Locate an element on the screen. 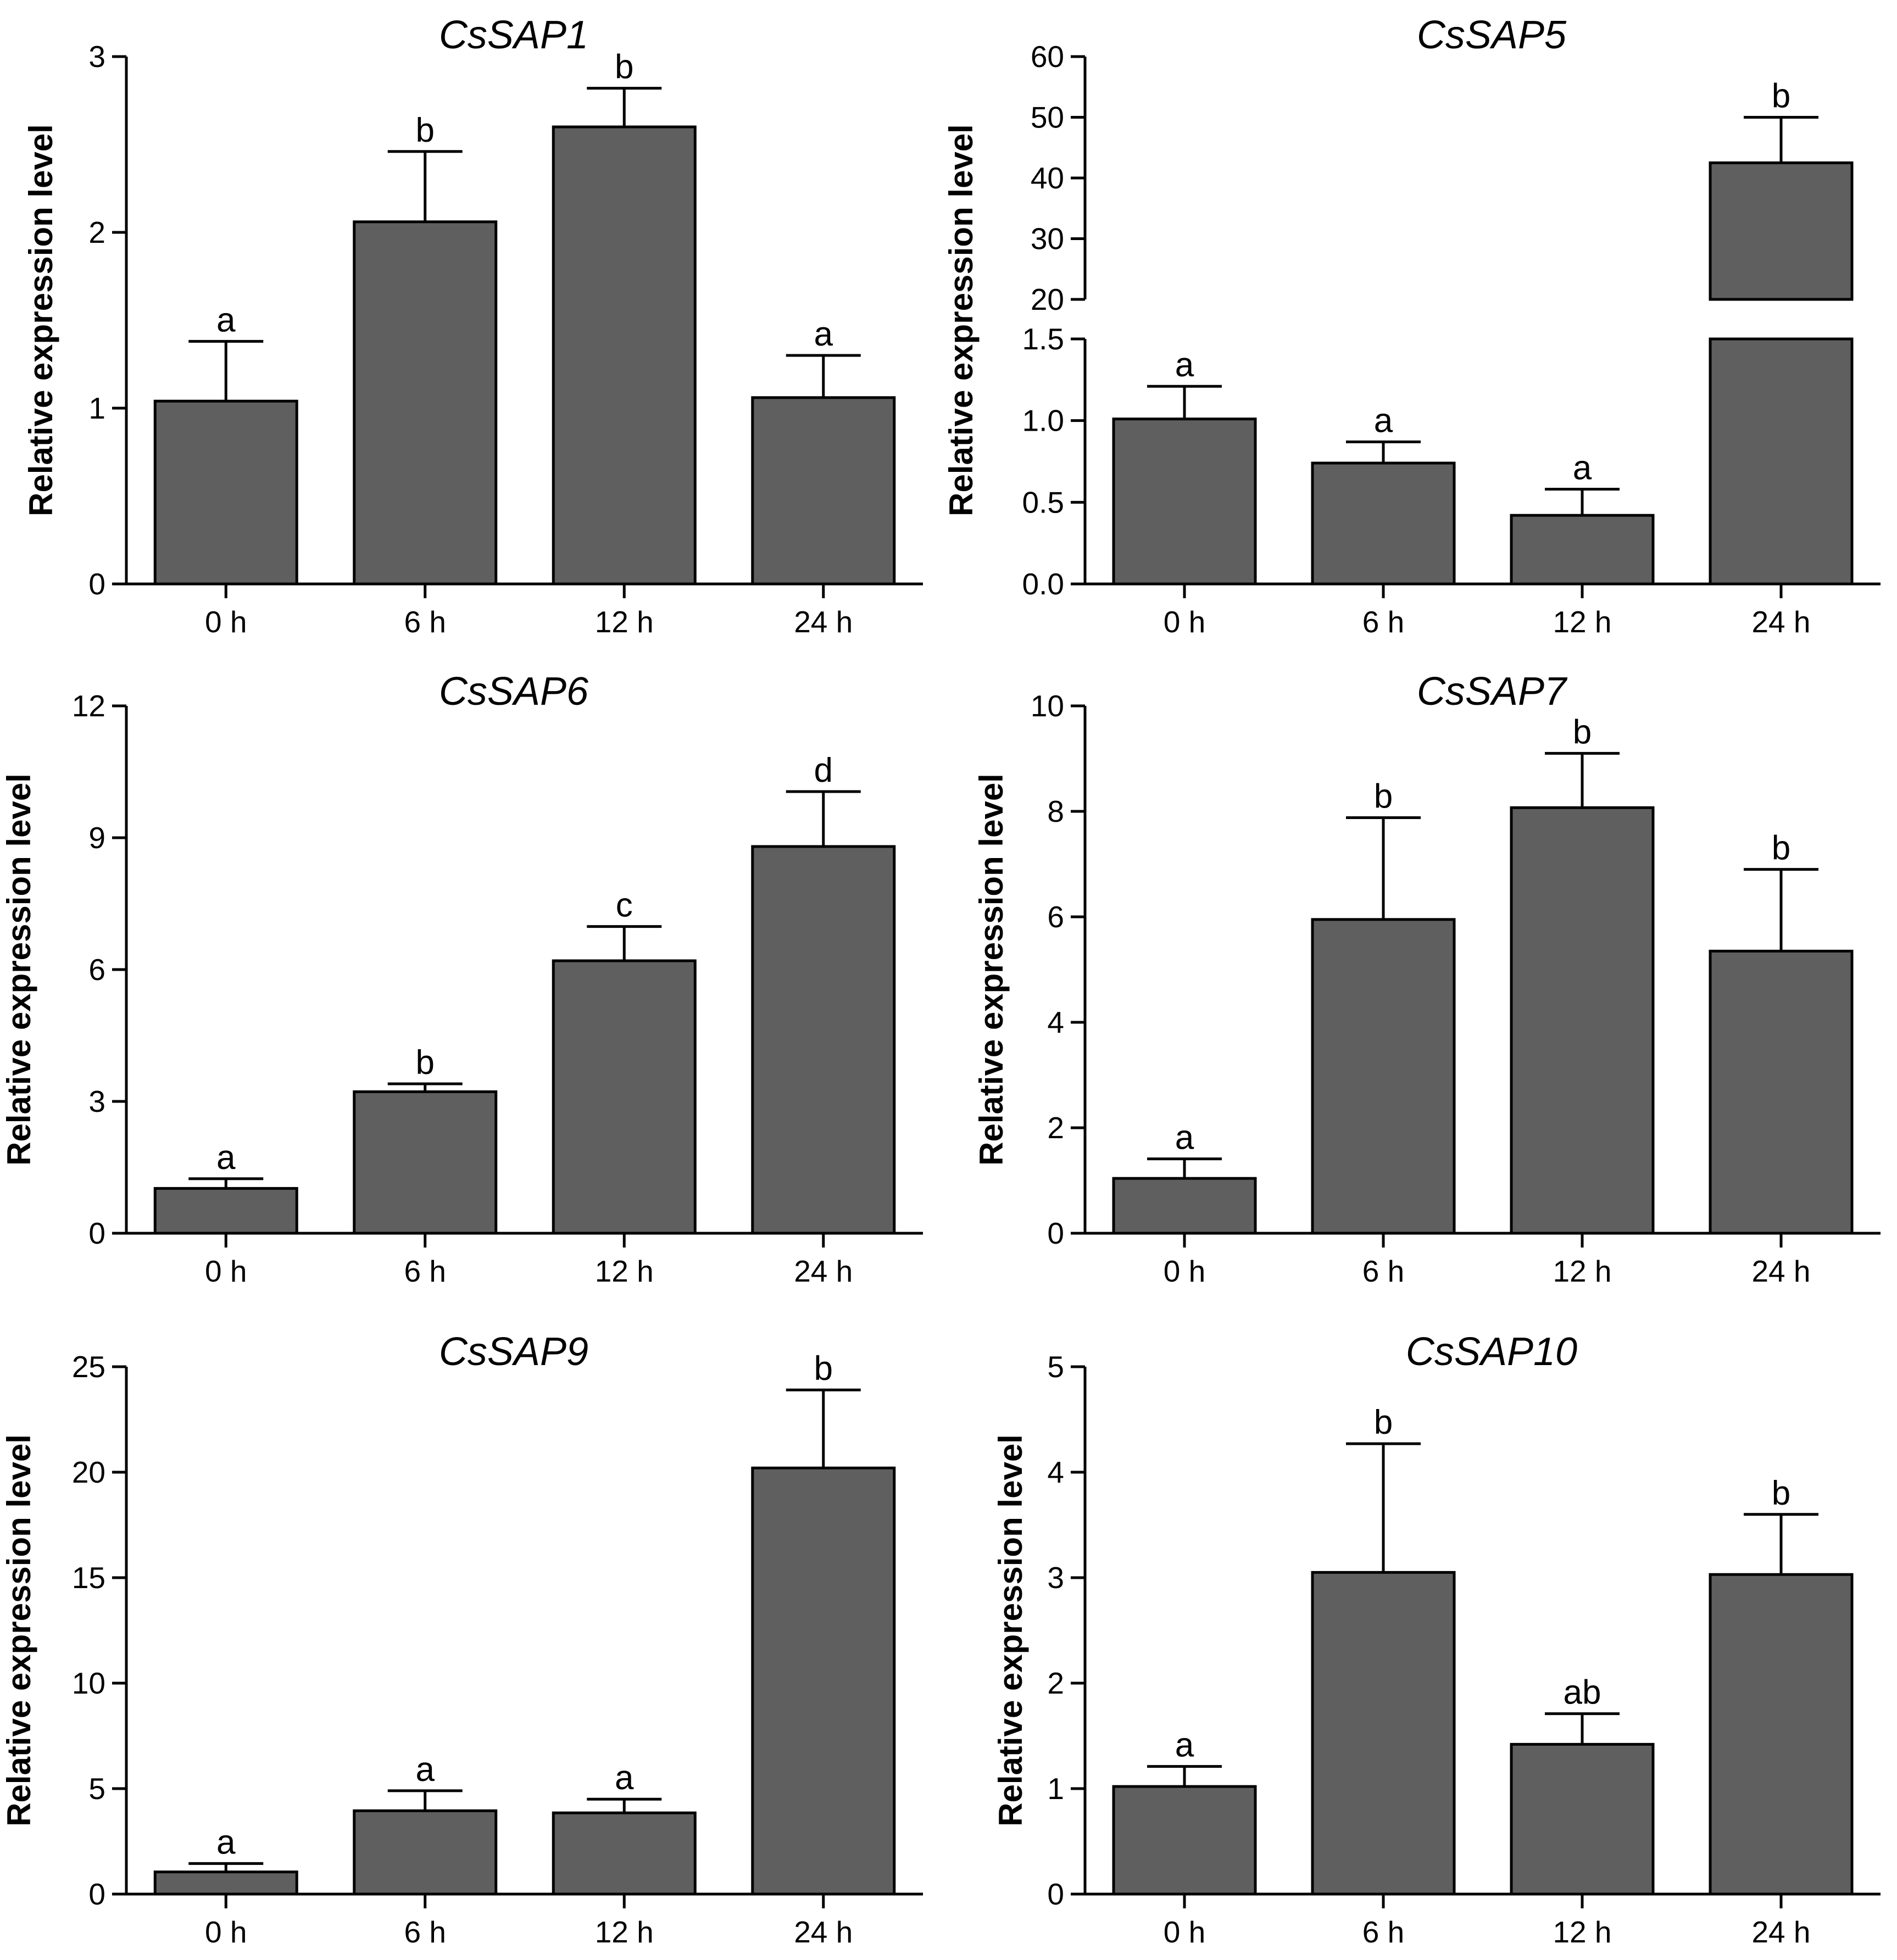  chart-title: CsSAP5 is located at coordinates (1492, 35).